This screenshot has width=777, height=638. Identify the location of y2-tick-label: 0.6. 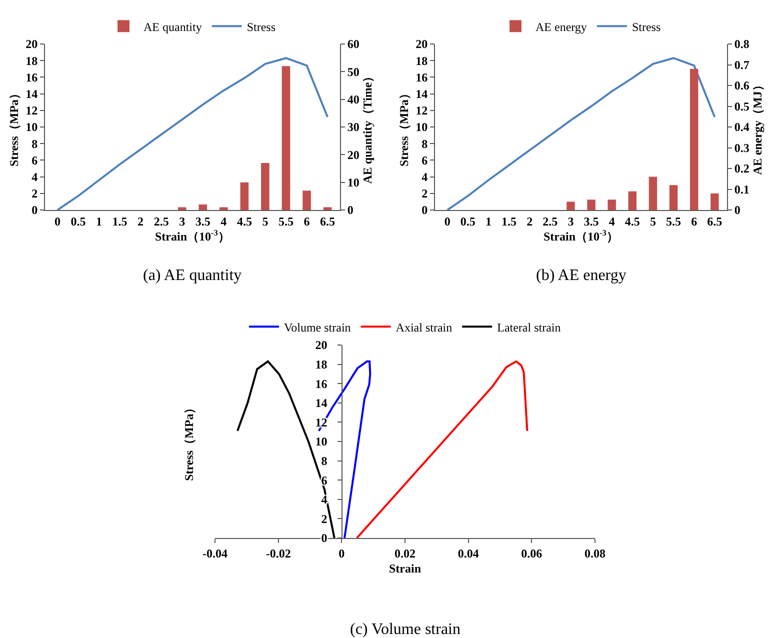
(742, 85).